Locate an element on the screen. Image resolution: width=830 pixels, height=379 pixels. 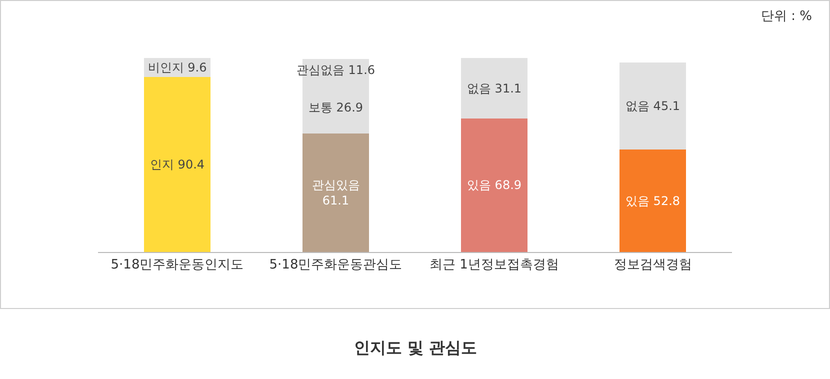
x-tick-label: 최근 1년정보접촉경험 is located at coordinates (494, 265).